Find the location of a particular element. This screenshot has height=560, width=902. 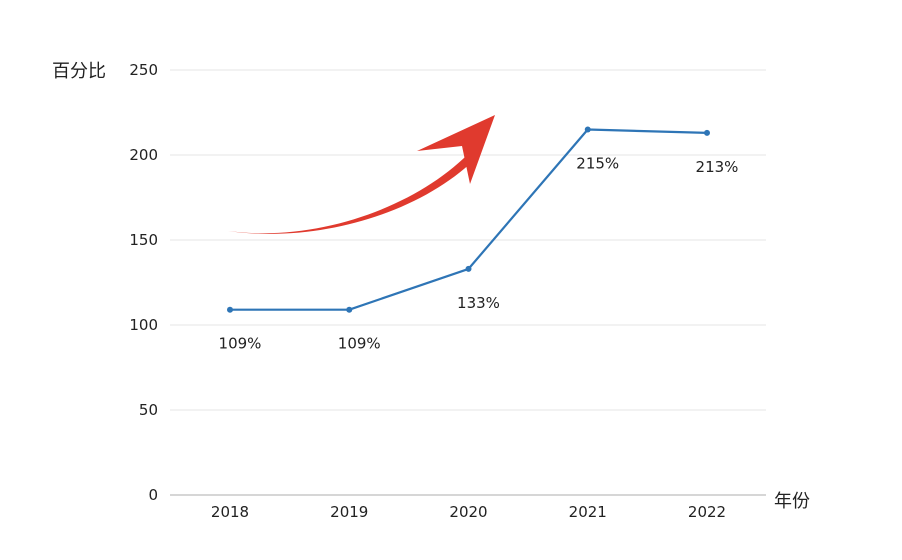

x-axis-title: 年份 is located at coordinates (792, 501).